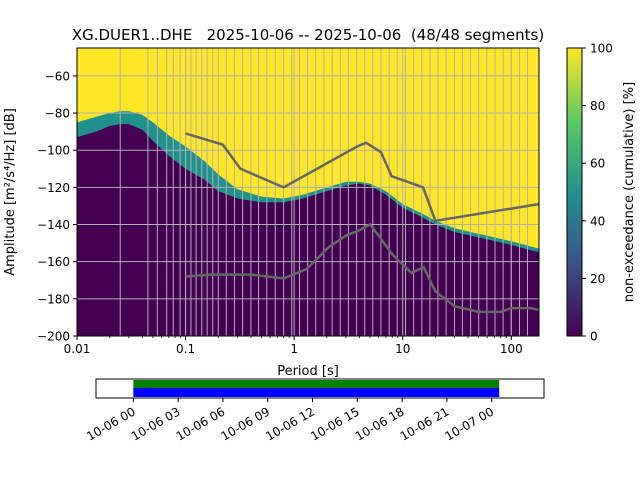 The image size is (640, 480). Describe the element at coordinates (308, 371) in the screenshot. I see `x-axis-label: Period [s]` at that location.